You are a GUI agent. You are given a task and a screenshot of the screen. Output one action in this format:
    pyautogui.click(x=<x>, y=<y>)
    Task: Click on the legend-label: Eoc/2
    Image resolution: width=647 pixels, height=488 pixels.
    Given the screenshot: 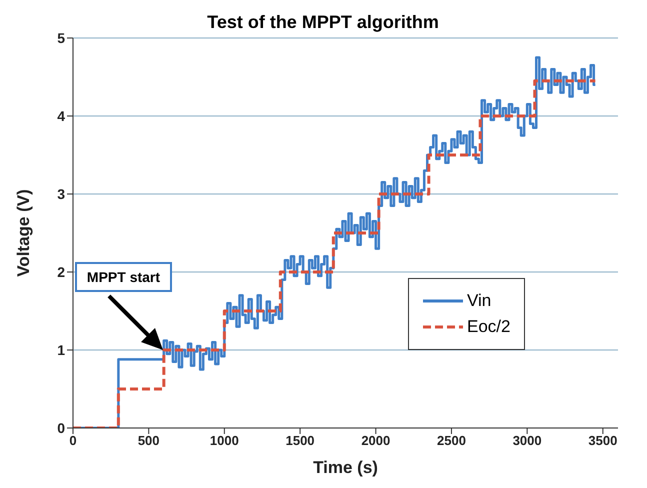 What is the action you would take?
    pyautogui.click(x=488, y=327)
    